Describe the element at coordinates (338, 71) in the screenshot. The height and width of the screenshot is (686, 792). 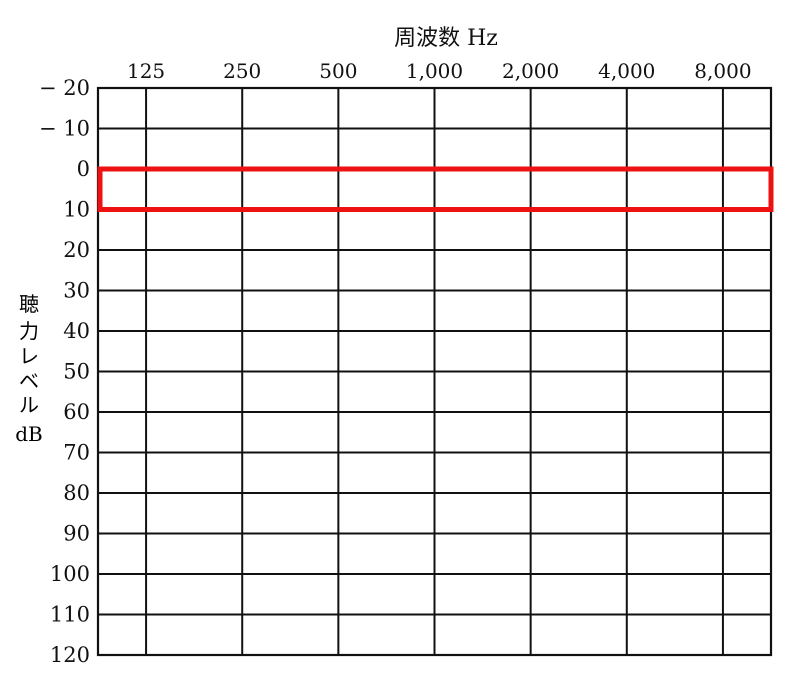
I see `frequency-tick-label: 500` at that location.